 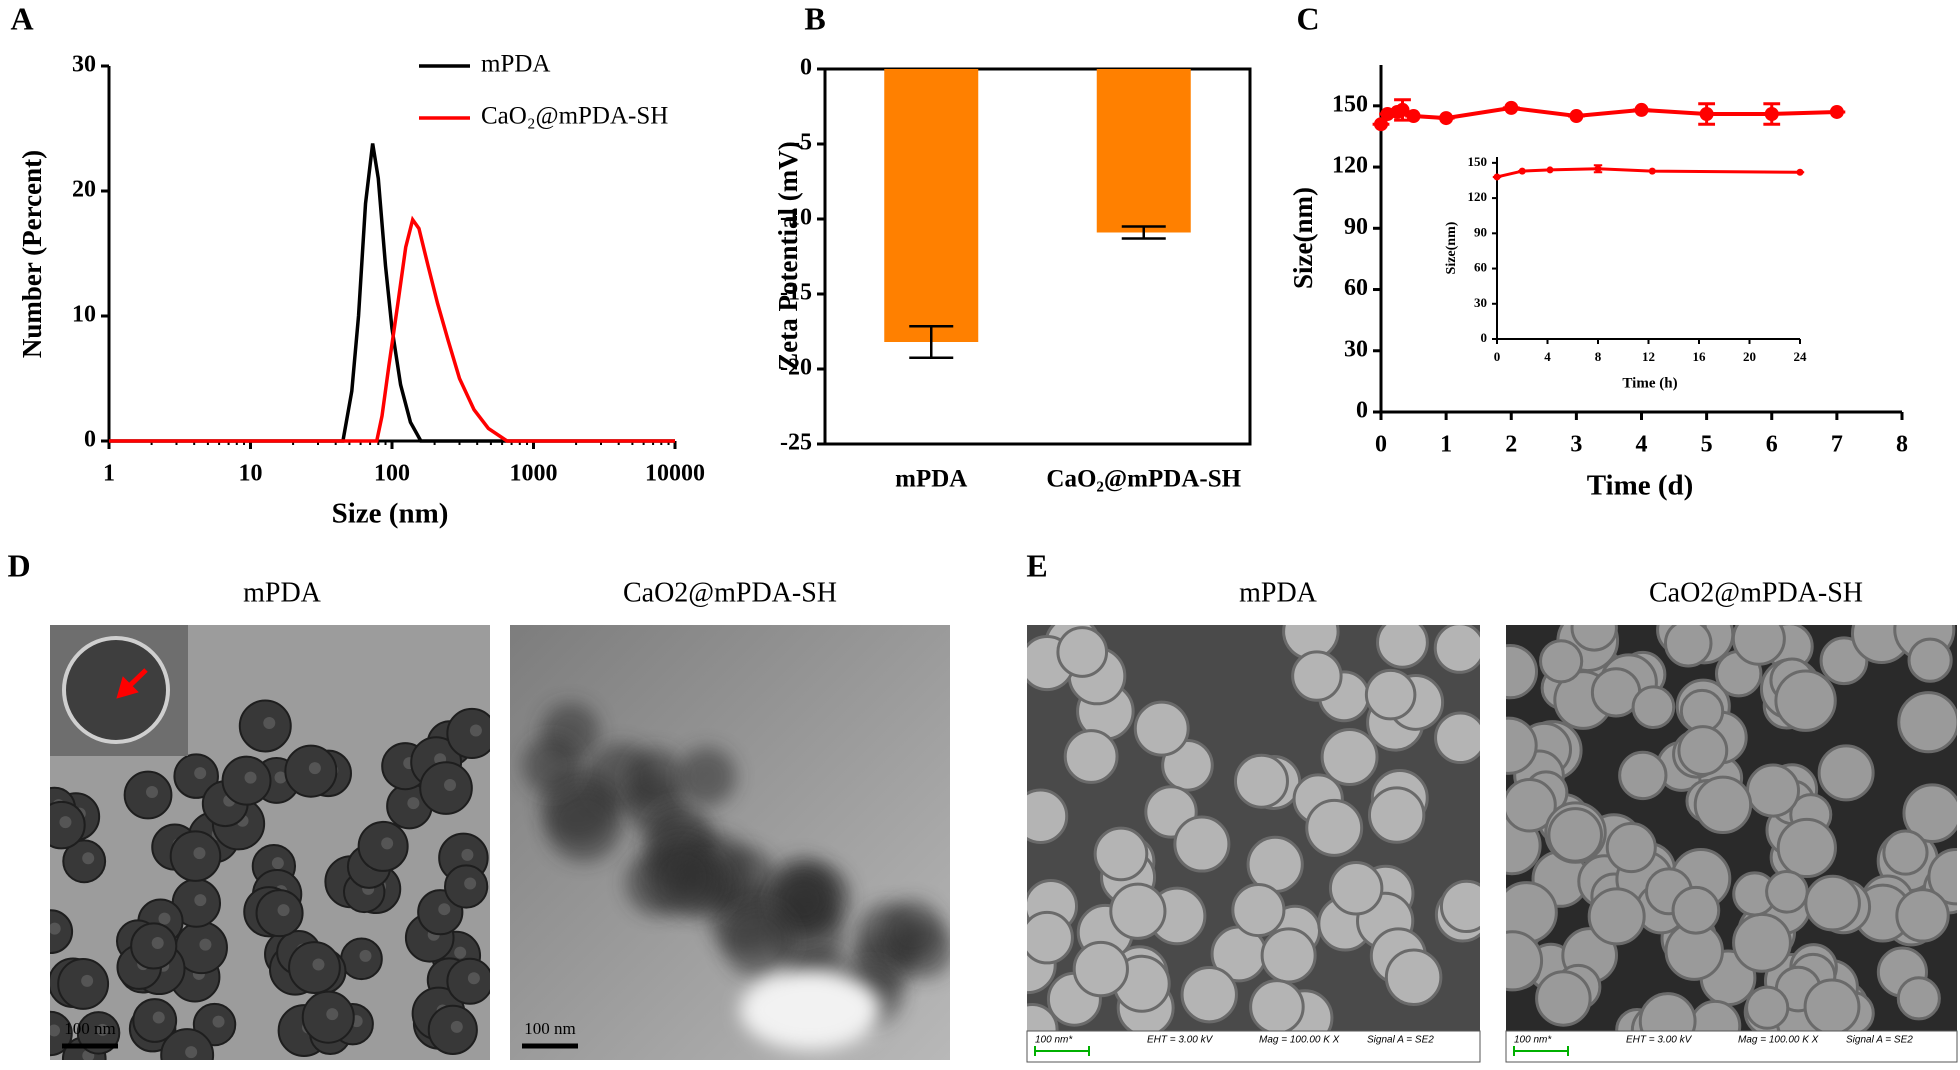 What do you see at coordinates (796, 293) in the screenshot?
I see `y-tick-label: -15` at bounding box center [796, 293].